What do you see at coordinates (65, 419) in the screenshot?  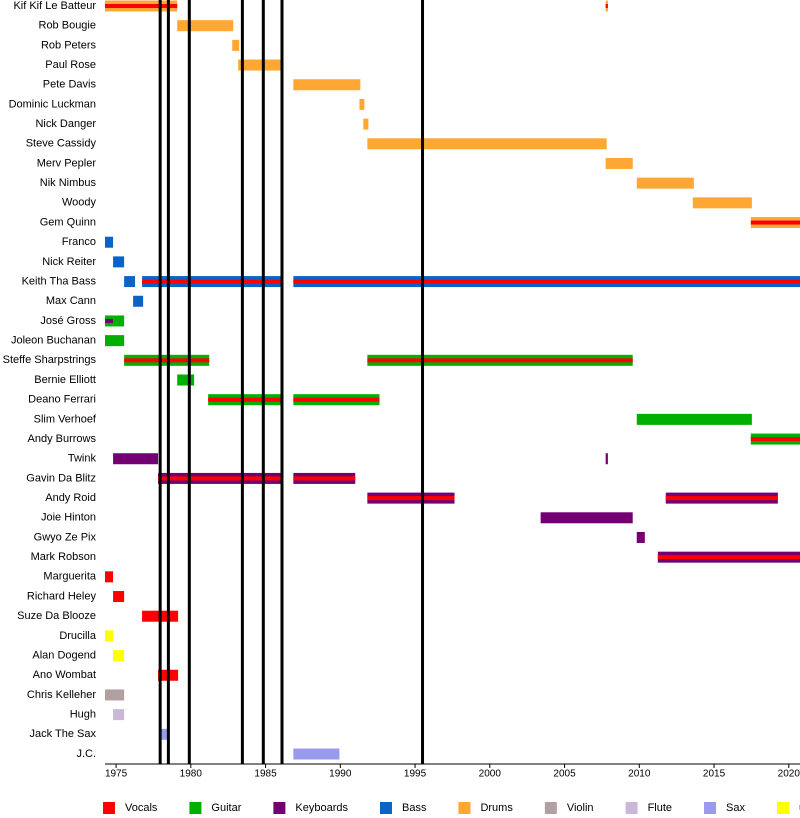 I see `member-label: Slim Verhoef` at bounding box center [65, 419].